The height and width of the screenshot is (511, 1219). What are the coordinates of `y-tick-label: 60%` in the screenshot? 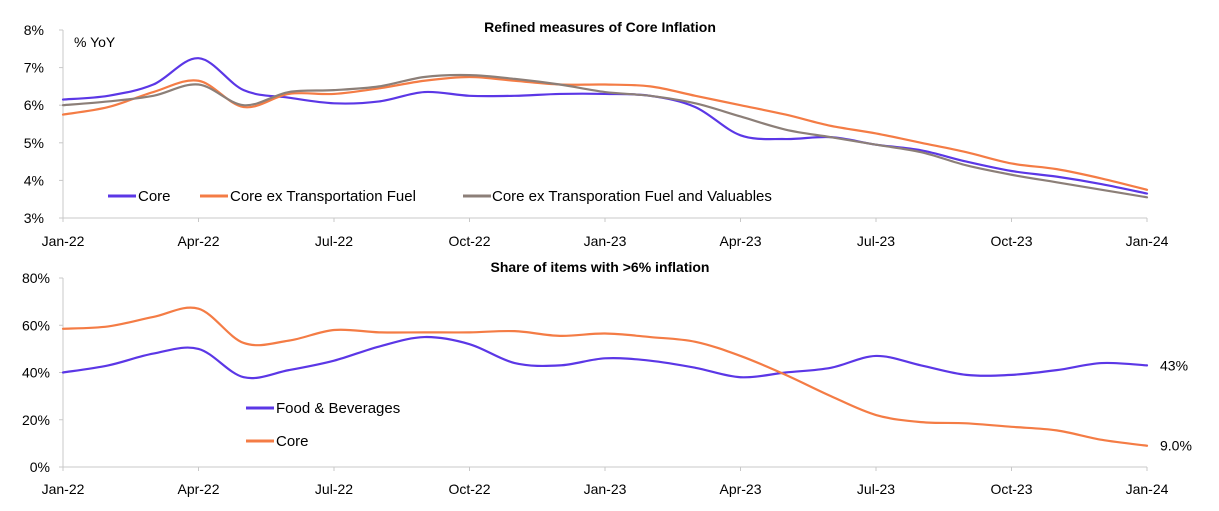 It's located at (36, 325).